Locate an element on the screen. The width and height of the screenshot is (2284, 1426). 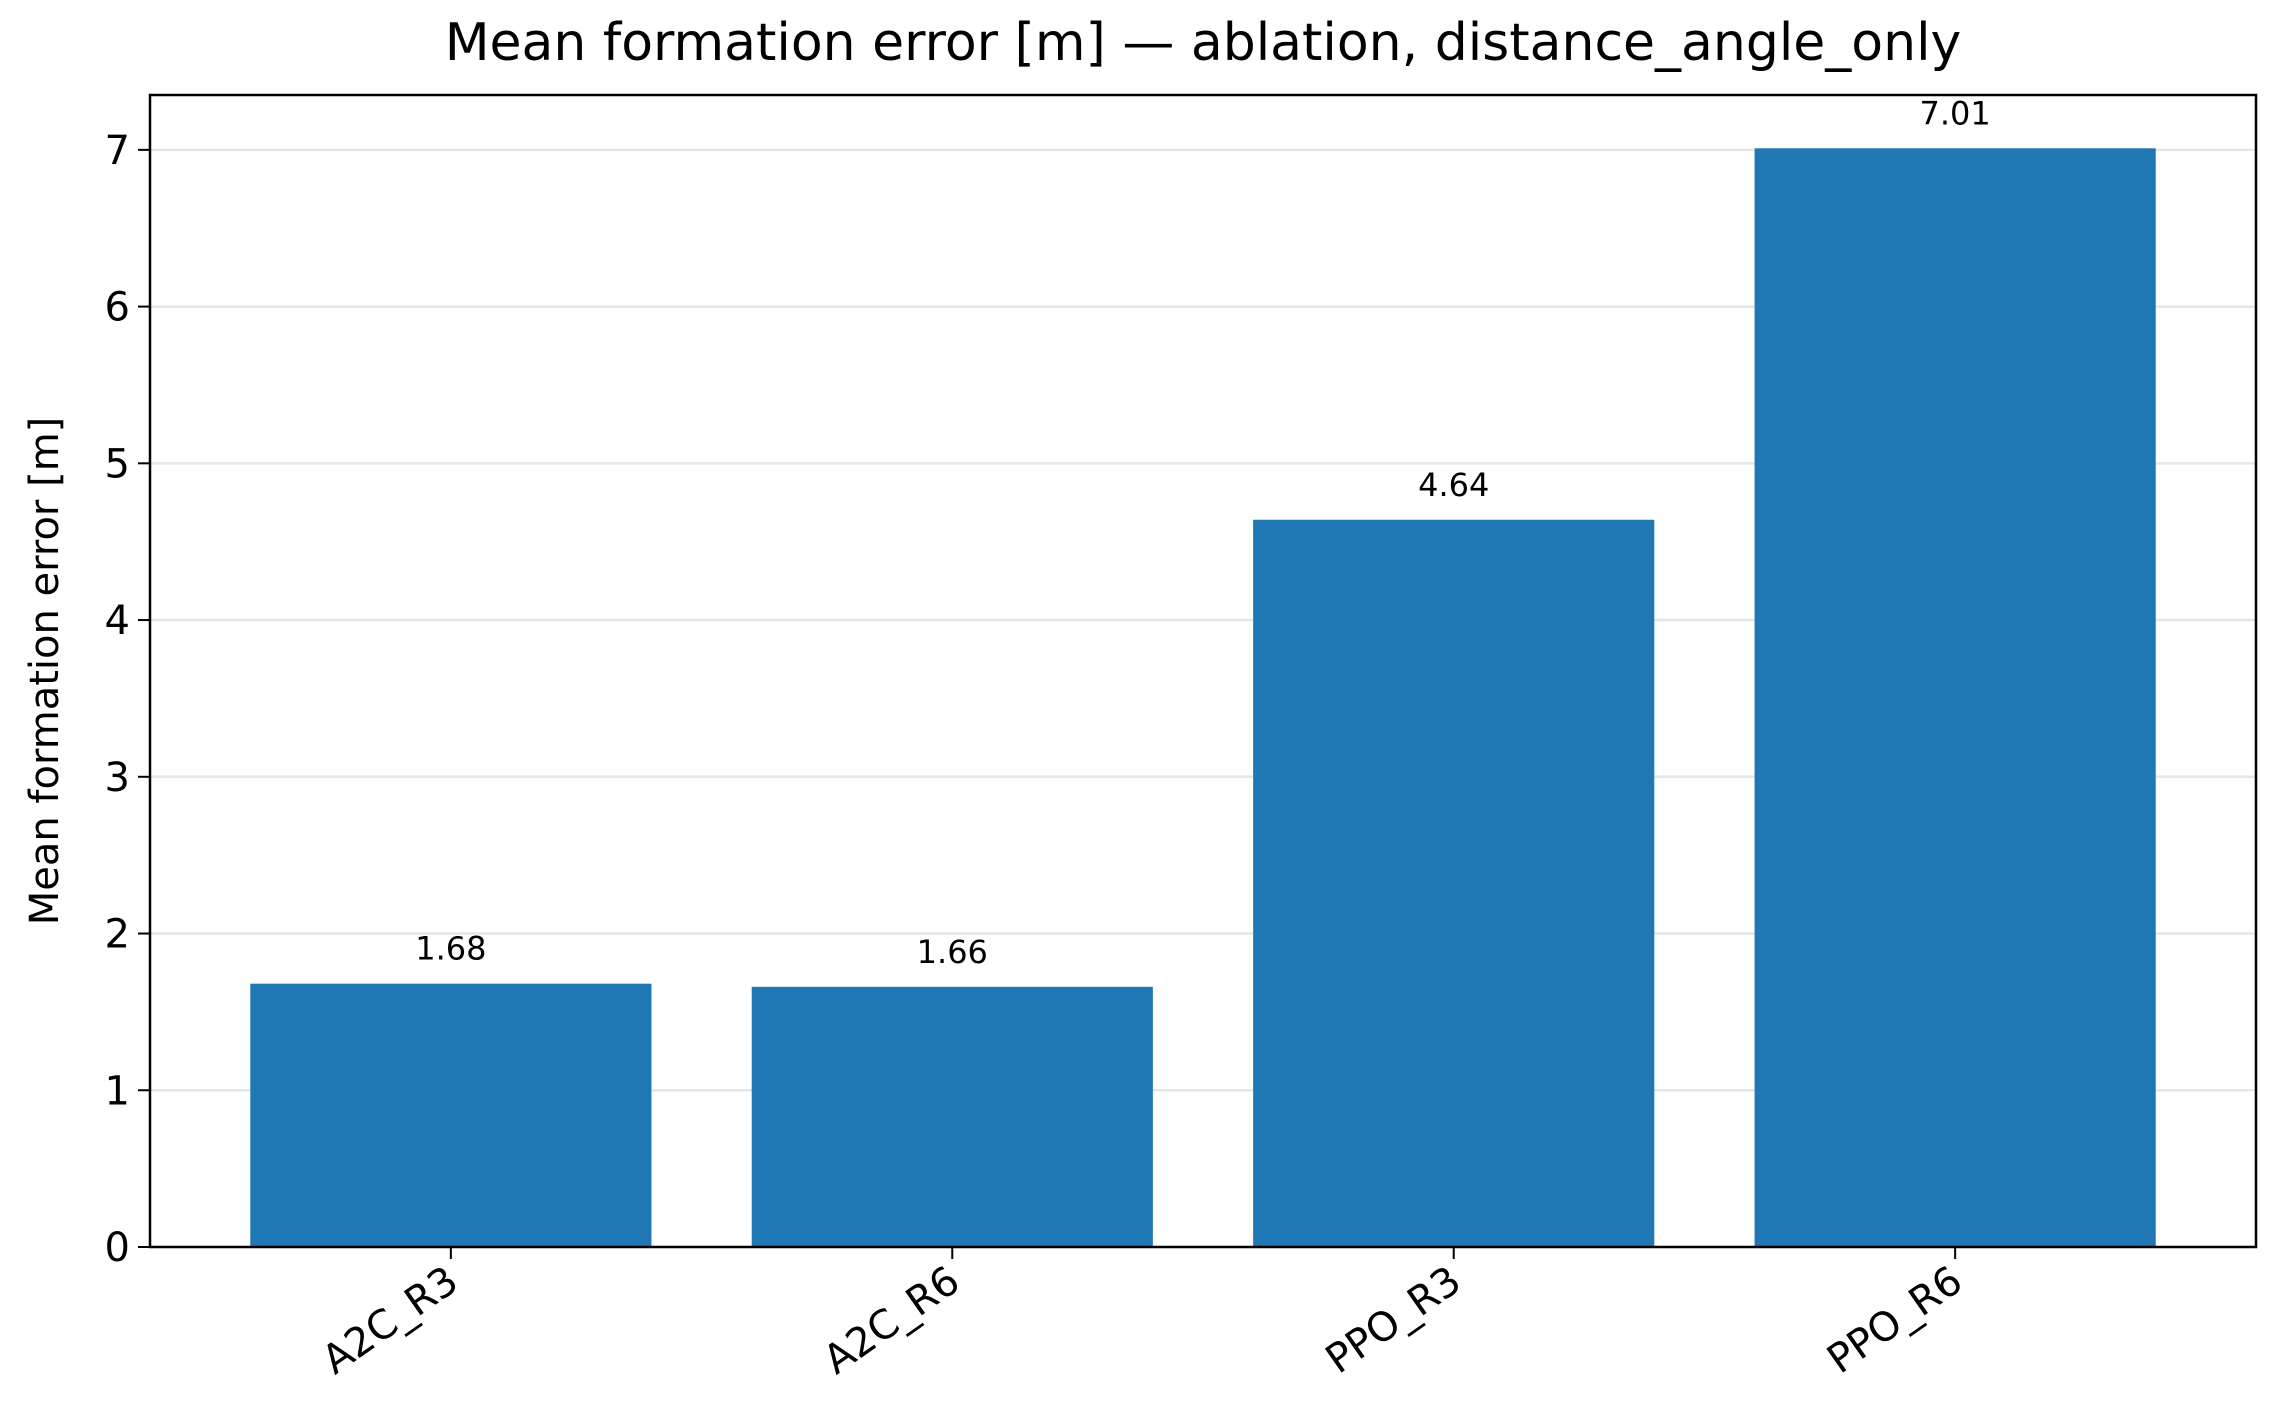
y-tick-label: 3 is located at coordinates (117, 778).